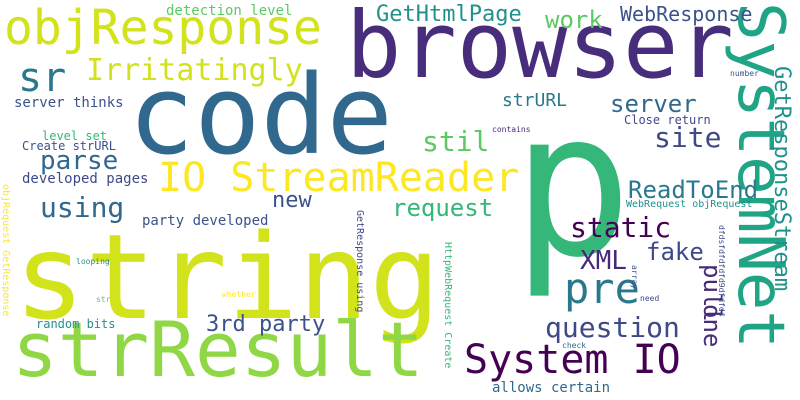 The image size is (800, 400). What do you see at coordinates (163, 28) in the screenshot?
I see `word-objresponse: objResponse` at bounding box center [163, 28].